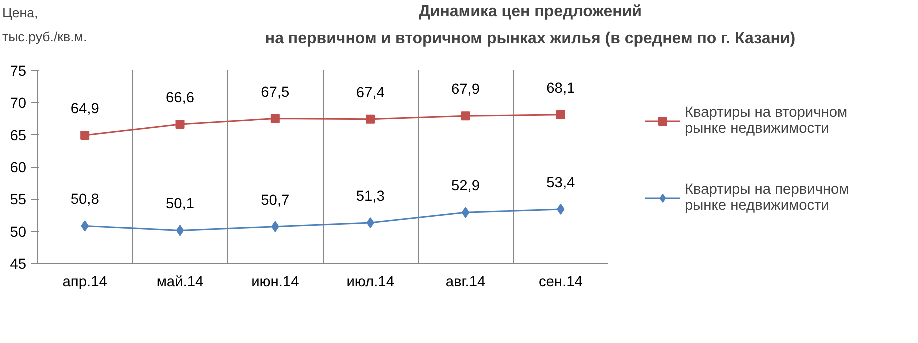 This screenshot has width=918, height=343. I want to click on data-label: 51,3, so click(370, 196).